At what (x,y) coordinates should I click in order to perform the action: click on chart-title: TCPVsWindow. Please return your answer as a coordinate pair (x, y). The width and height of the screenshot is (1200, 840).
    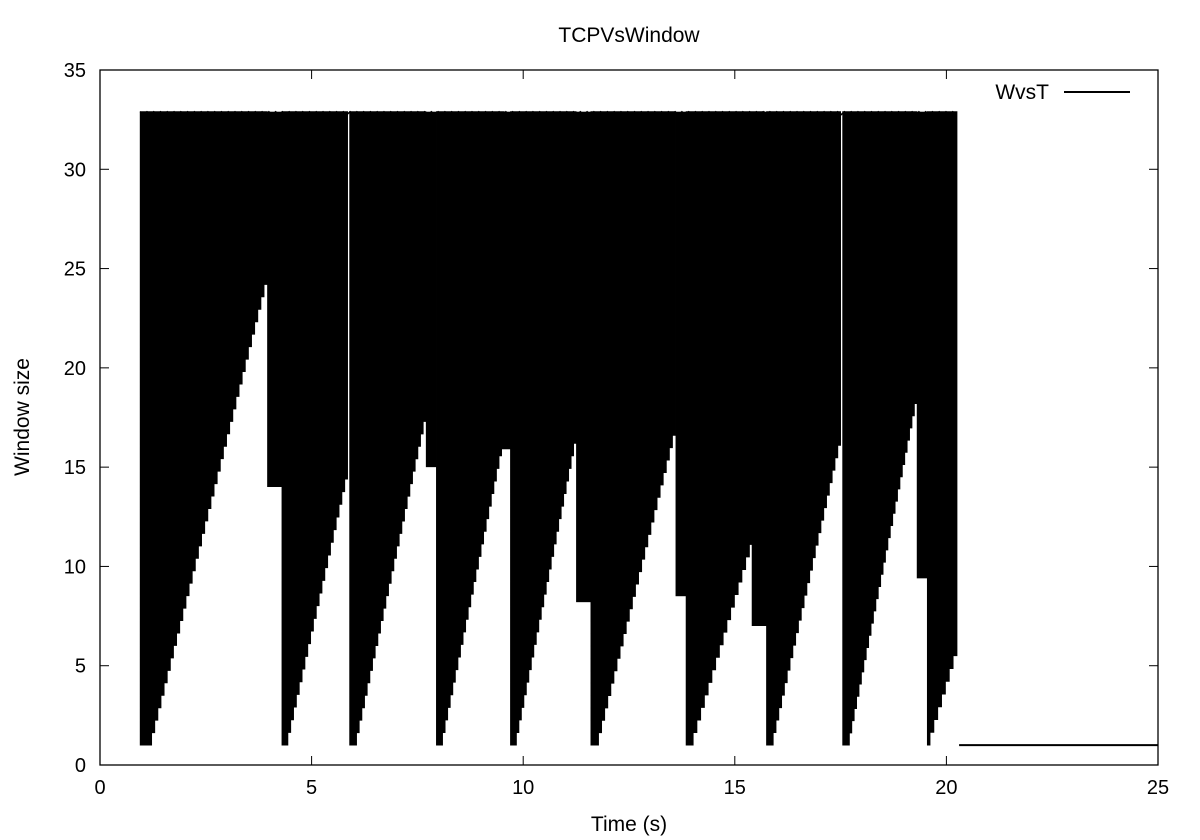
    Looking at the image, I should click on (629, 35).